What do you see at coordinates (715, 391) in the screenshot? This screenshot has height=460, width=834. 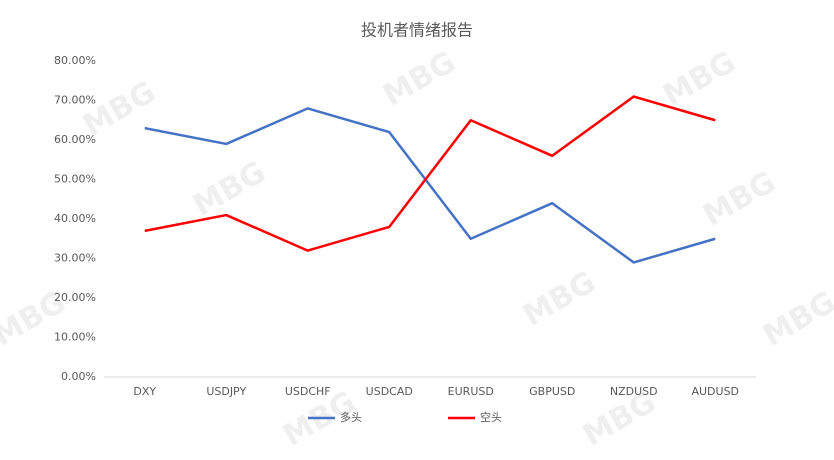 I see `x-tick-label: AUDUSD` at bounding box center [715, 391].